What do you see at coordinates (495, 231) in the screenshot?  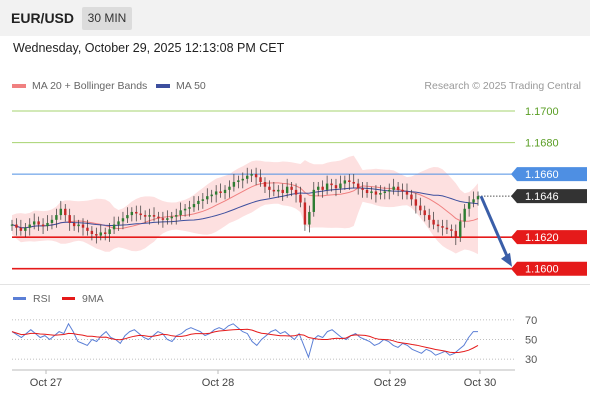 I see `forecast-arrow` at bounding box center [495, 231].